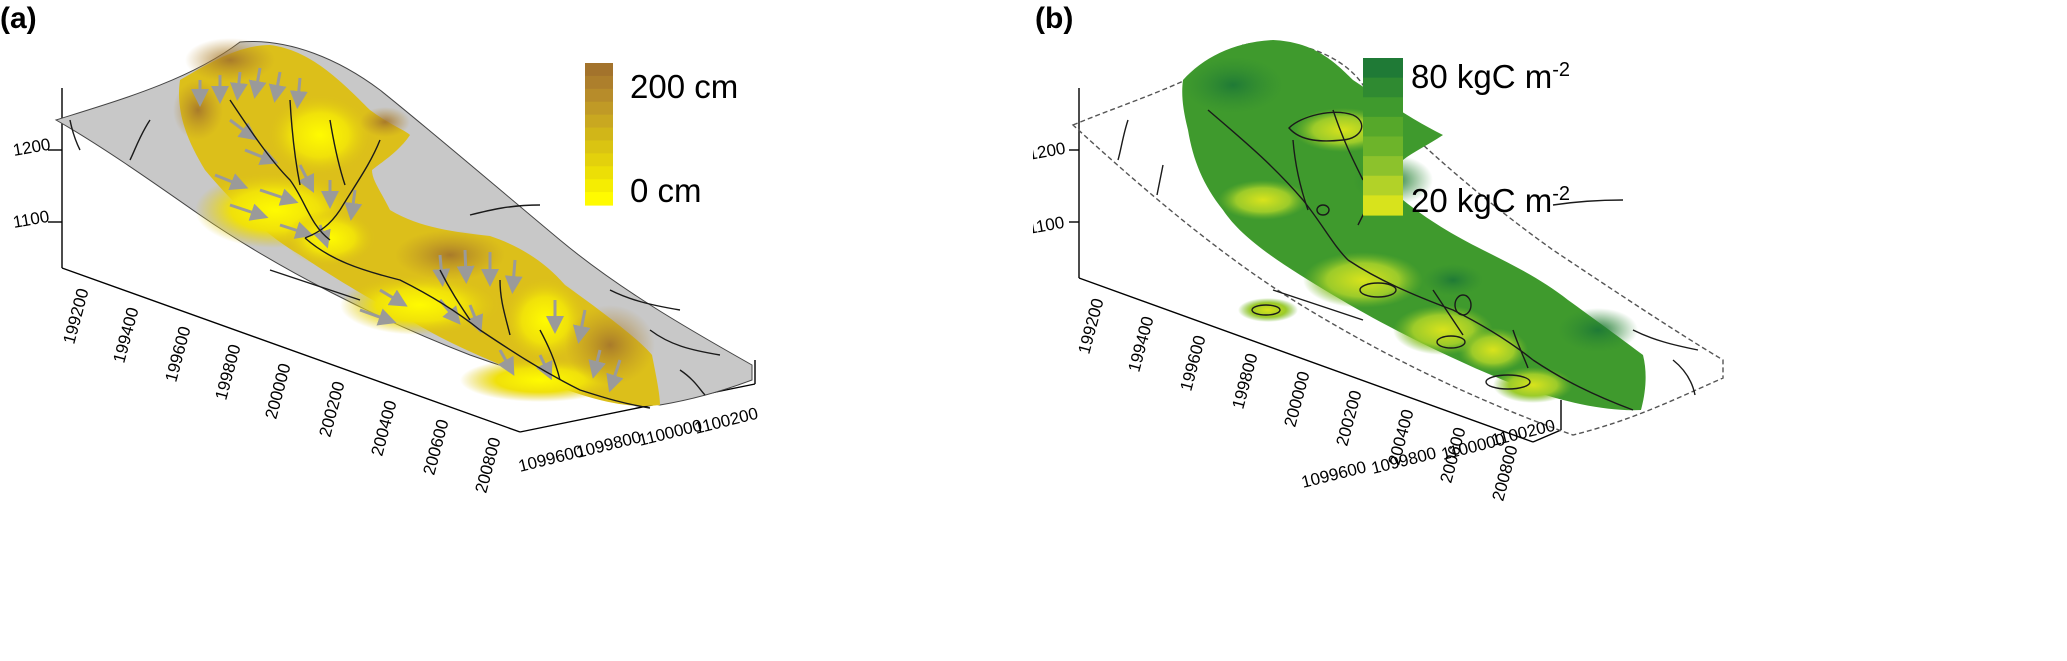 This screenshot has height=661, width=2067. Describe the element at coordinates (666, 190) in the screenshot. I see `legend-min-label: 0 cm` at that location.